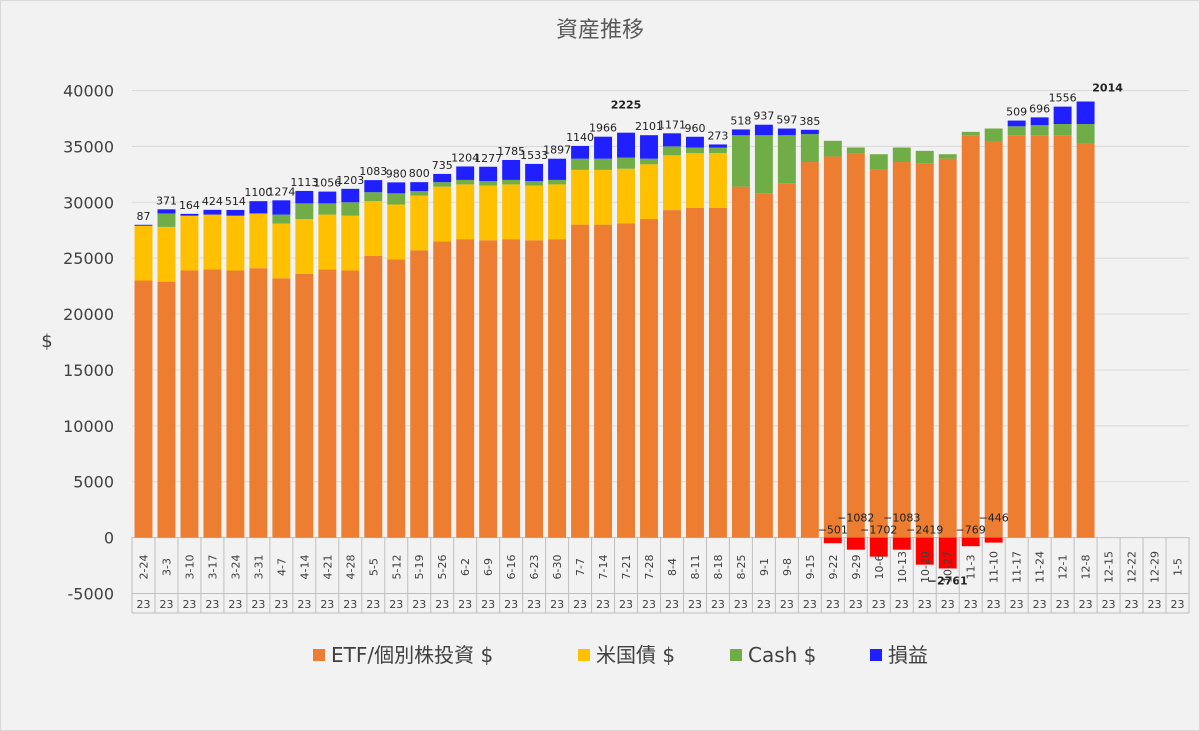  Describe the element at coordinates (419, 567) in the screenshot. I see `x-tick-label: 5-19` at that location.